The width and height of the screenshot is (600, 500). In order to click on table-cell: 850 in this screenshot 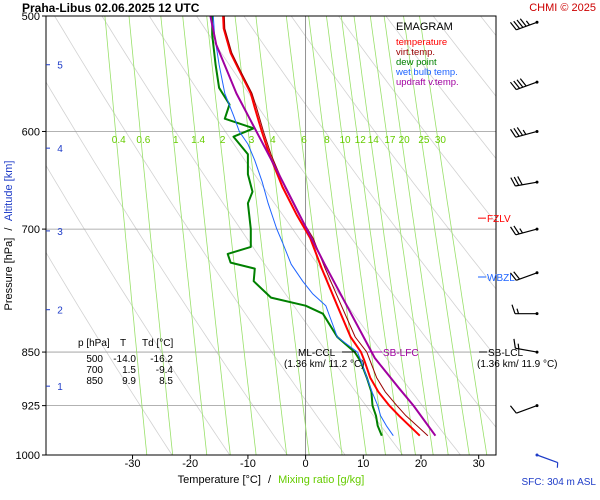, I will do `click(94, 381)`.